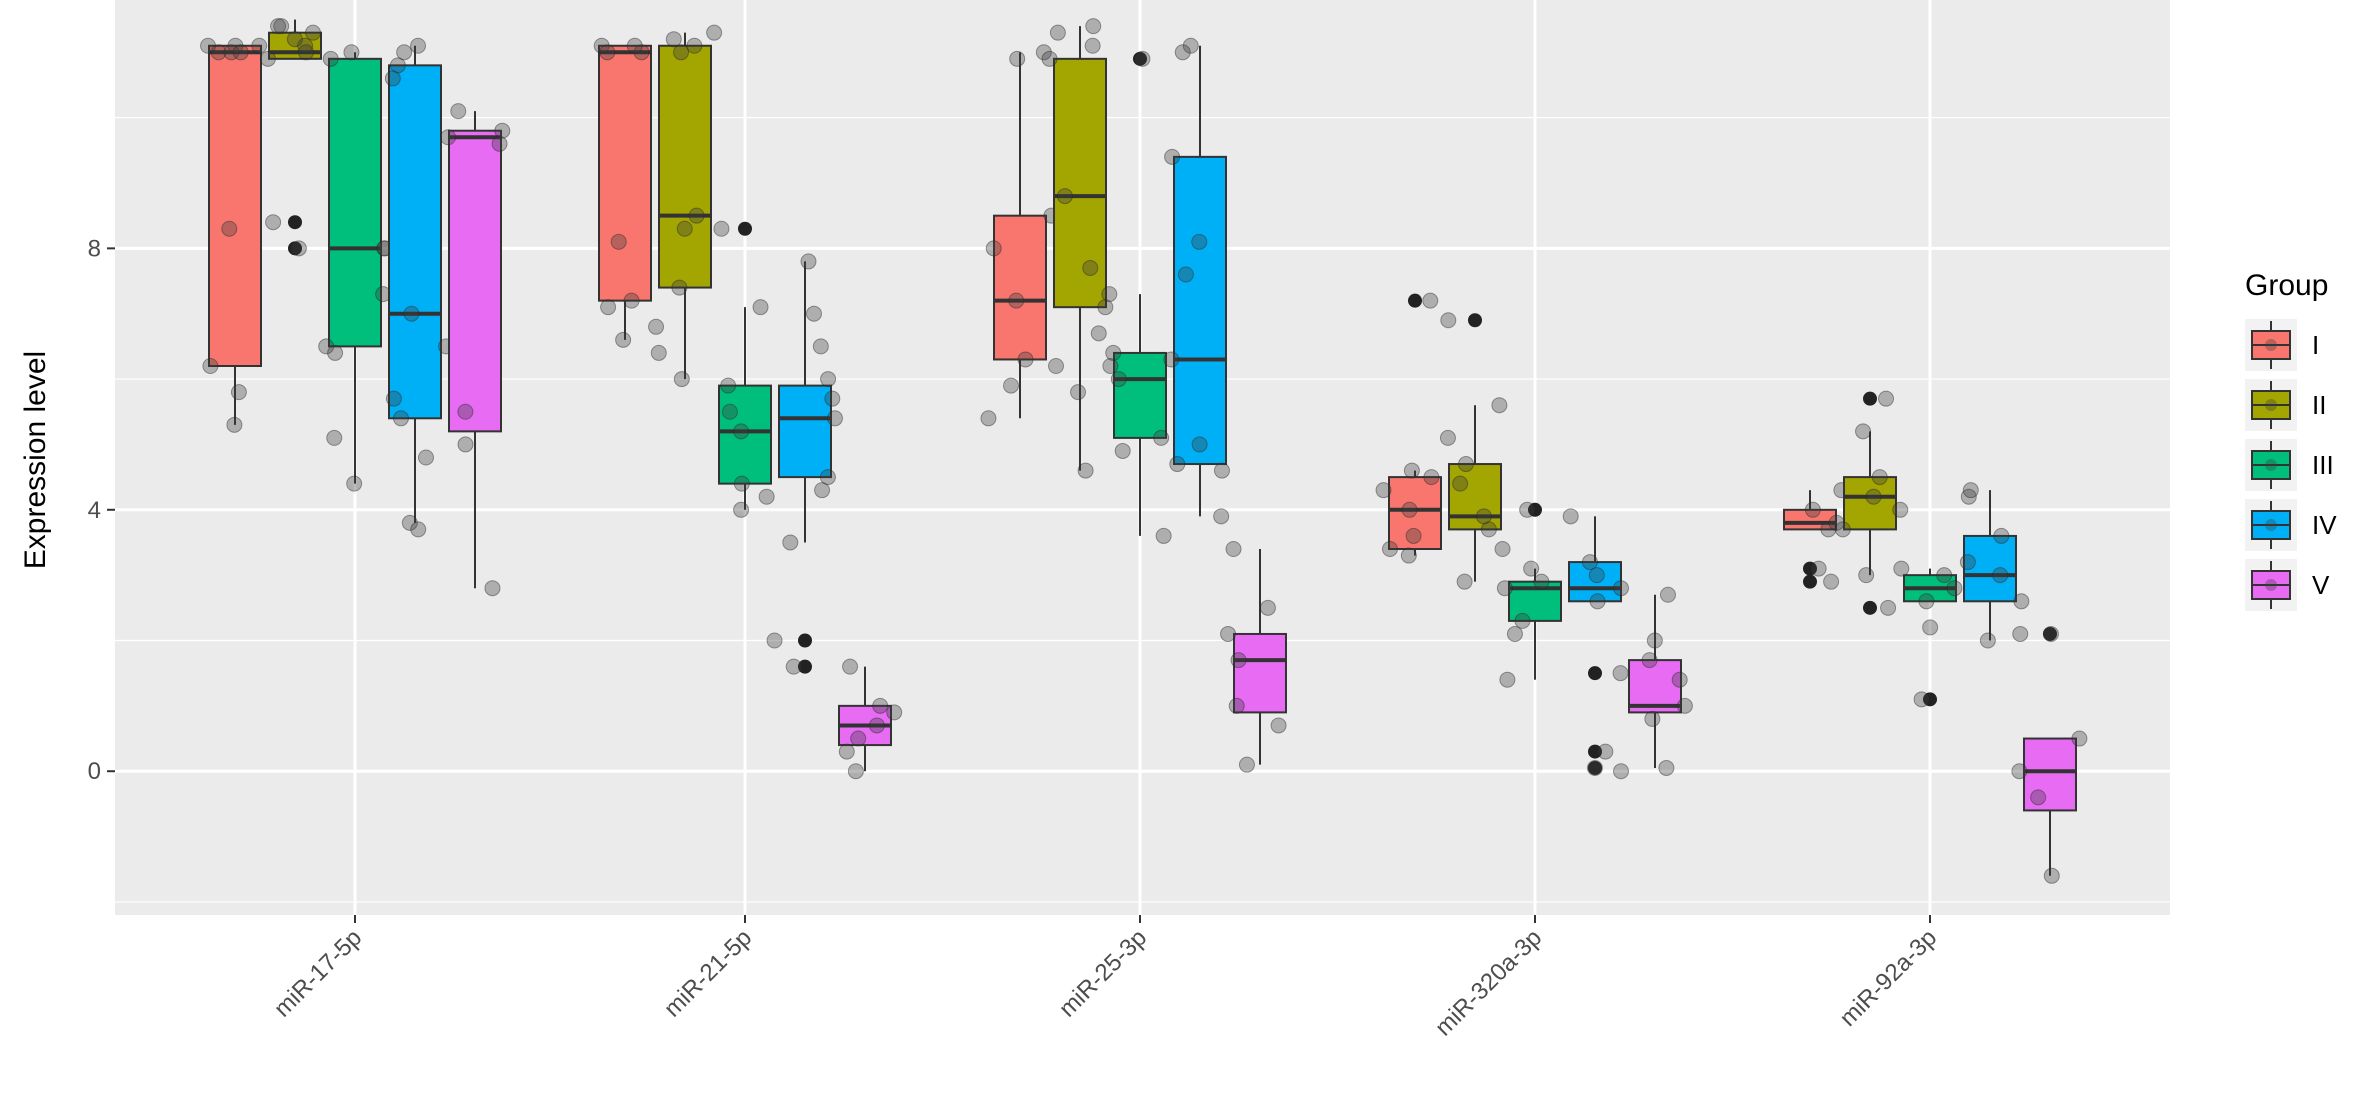 Image resolution: width=2378 pixels, height=1094 pixels. Describe the element at coordinates (1103, 973) in the screenshot. I see `x-tick-label: miR-25-3p` at that location.